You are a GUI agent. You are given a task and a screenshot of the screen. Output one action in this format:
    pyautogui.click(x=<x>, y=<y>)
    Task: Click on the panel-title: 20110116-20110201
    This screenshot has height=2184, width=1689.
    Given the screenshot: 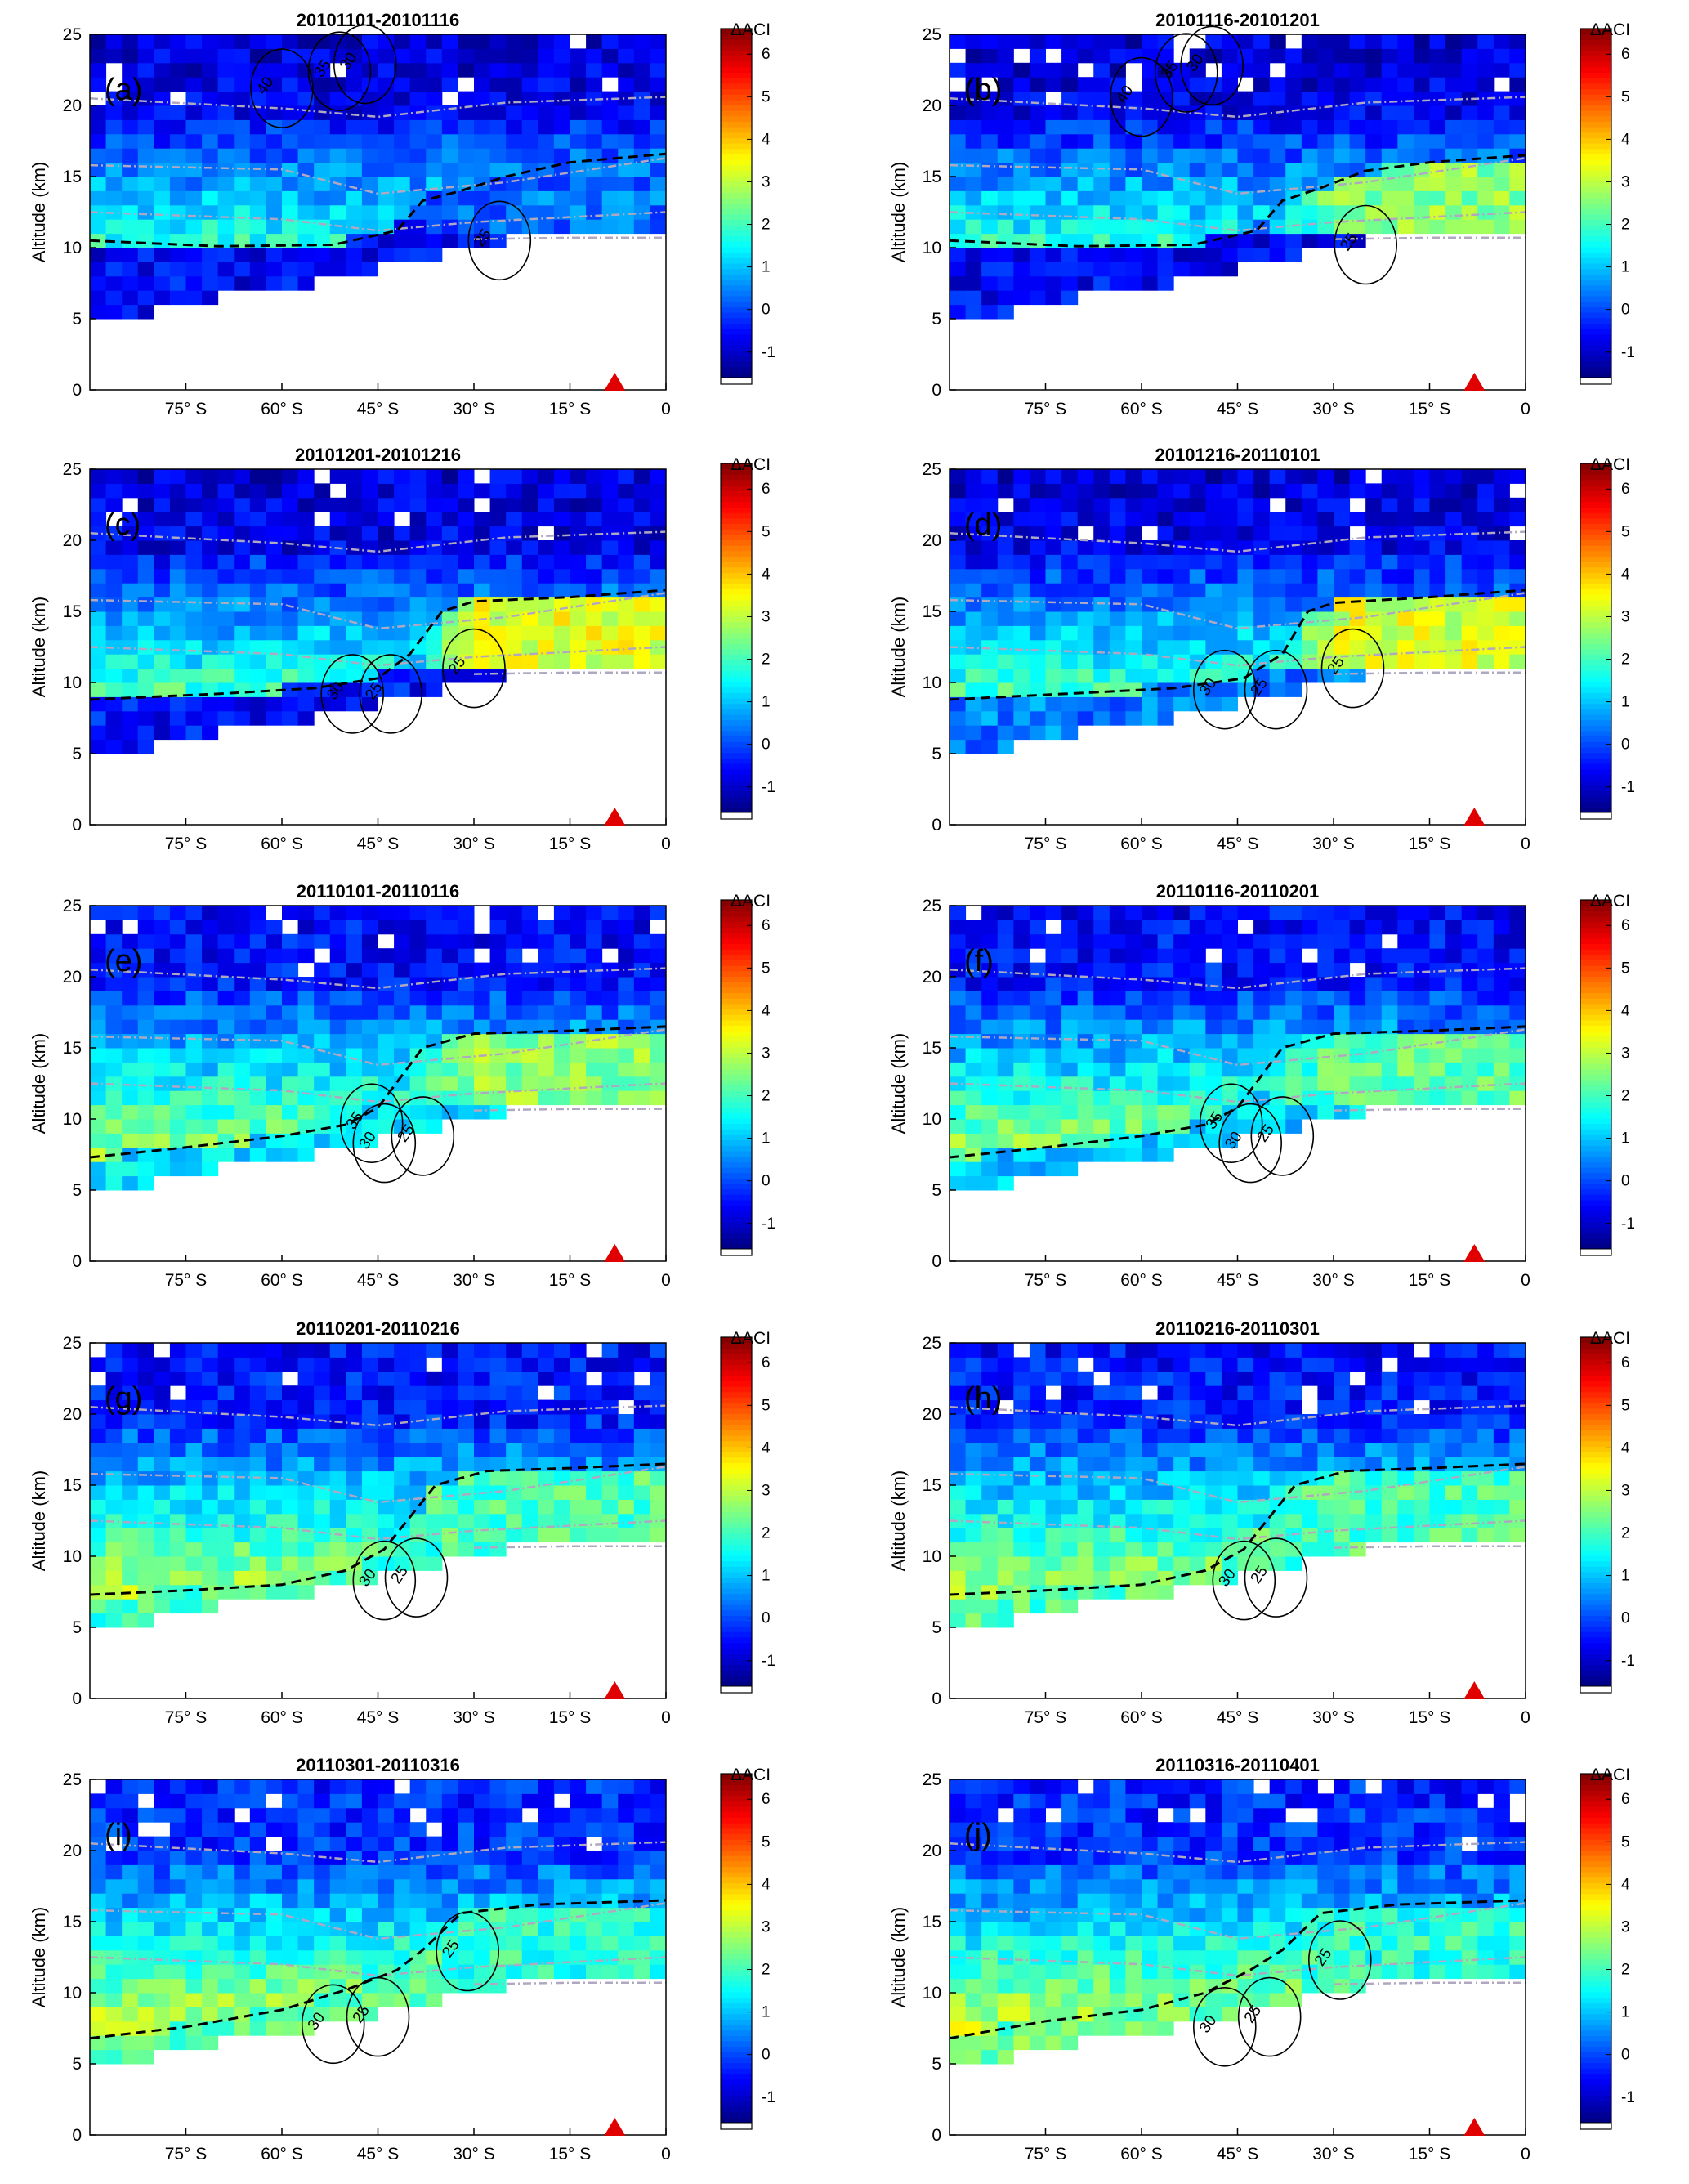 What is the action you would take?
    pyautogui.click(x=1237, y=891)
    